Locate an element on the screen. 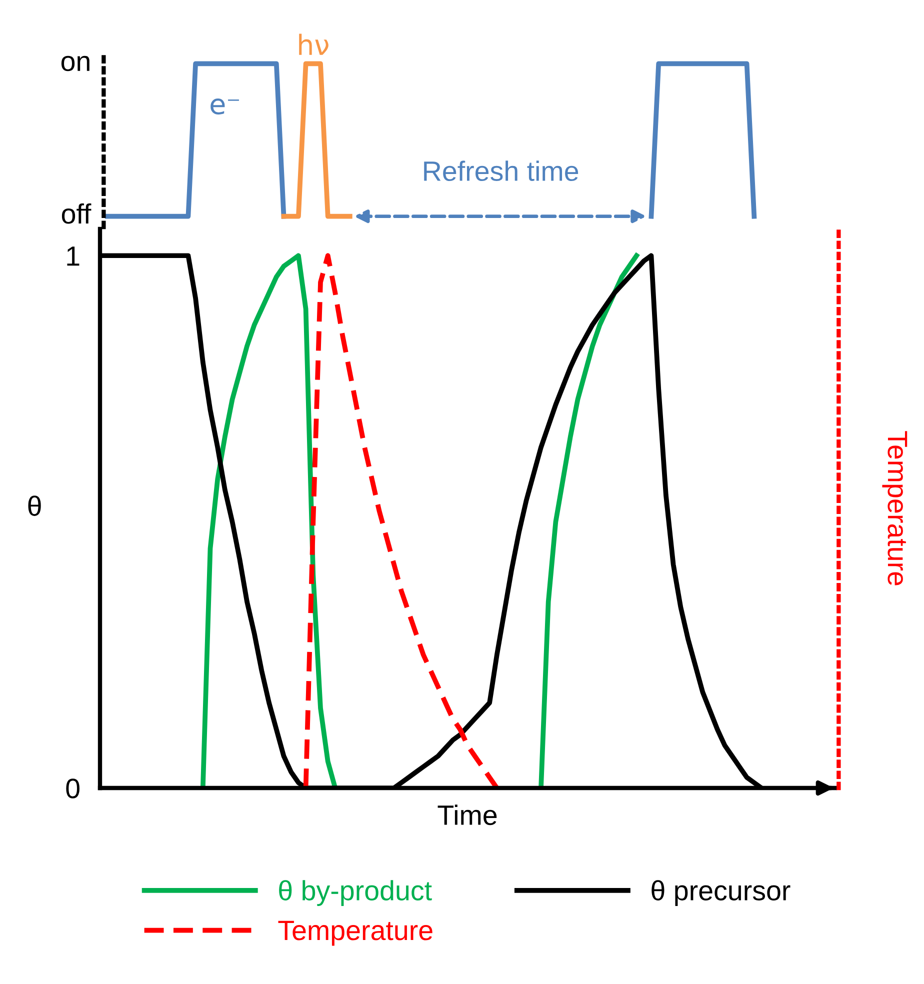  text: off is located at coordinates (77, 213).